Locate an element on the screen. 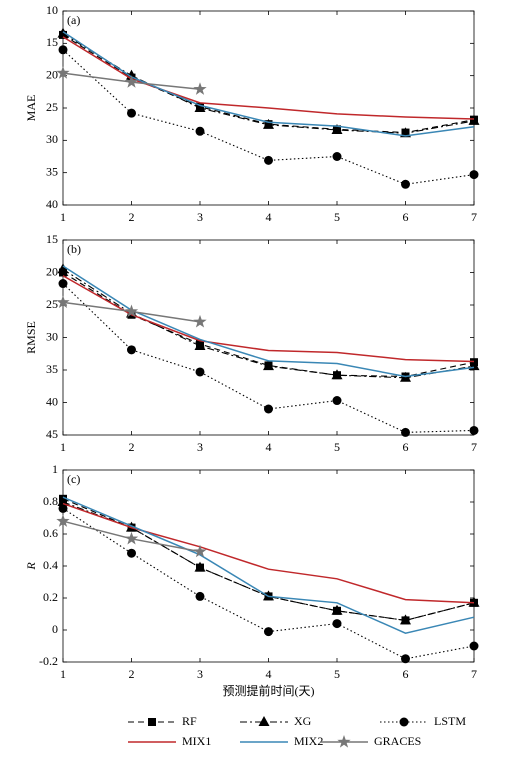  legend-label: GRACES is located at coordinates (397, 741).